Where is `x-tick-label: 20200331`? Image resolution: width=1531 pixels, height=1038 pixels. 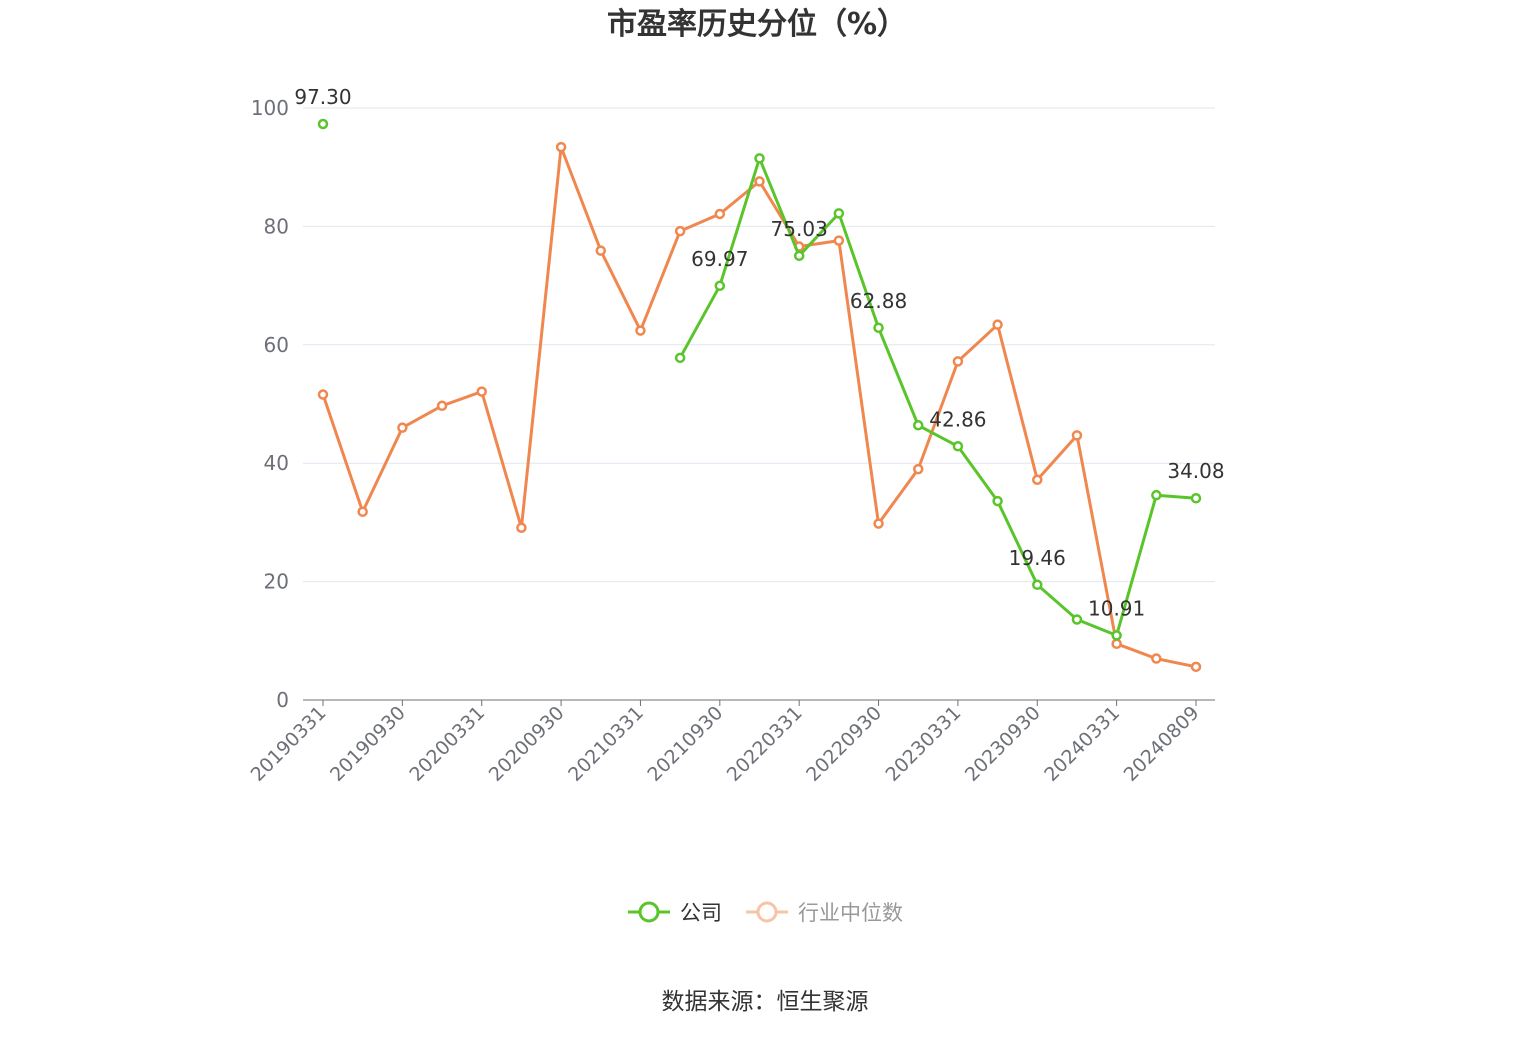
x-tick-label: 20200331 is located at coordinates (447, 744).